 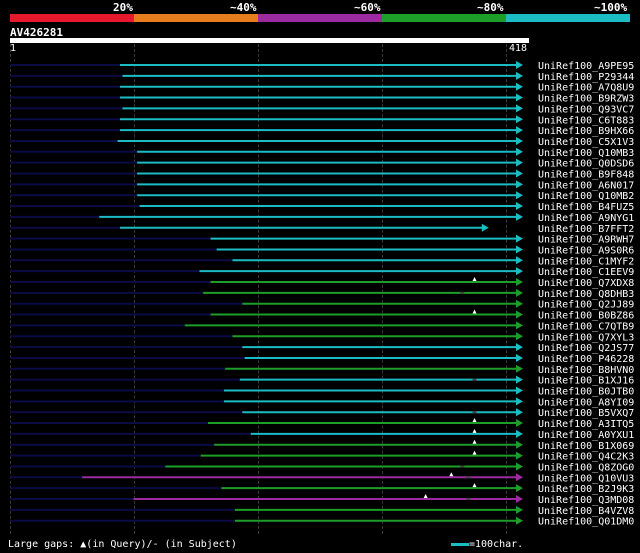 What do you see at coordinates (586, 196) in the screenshot?
I see `hit-label: UniRef100_Q10MB2` at bounding box center [586, 196].